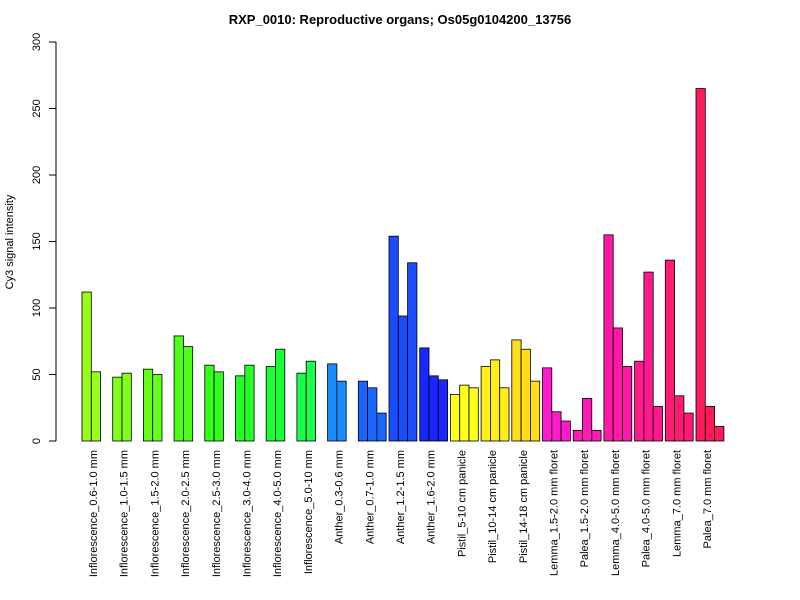  What do you see at coordinates (278, 513) in the screenshot?
I see `x-tick-label: Inflorescence_4.0-5.0 mm` at bounding box center [278, 513].